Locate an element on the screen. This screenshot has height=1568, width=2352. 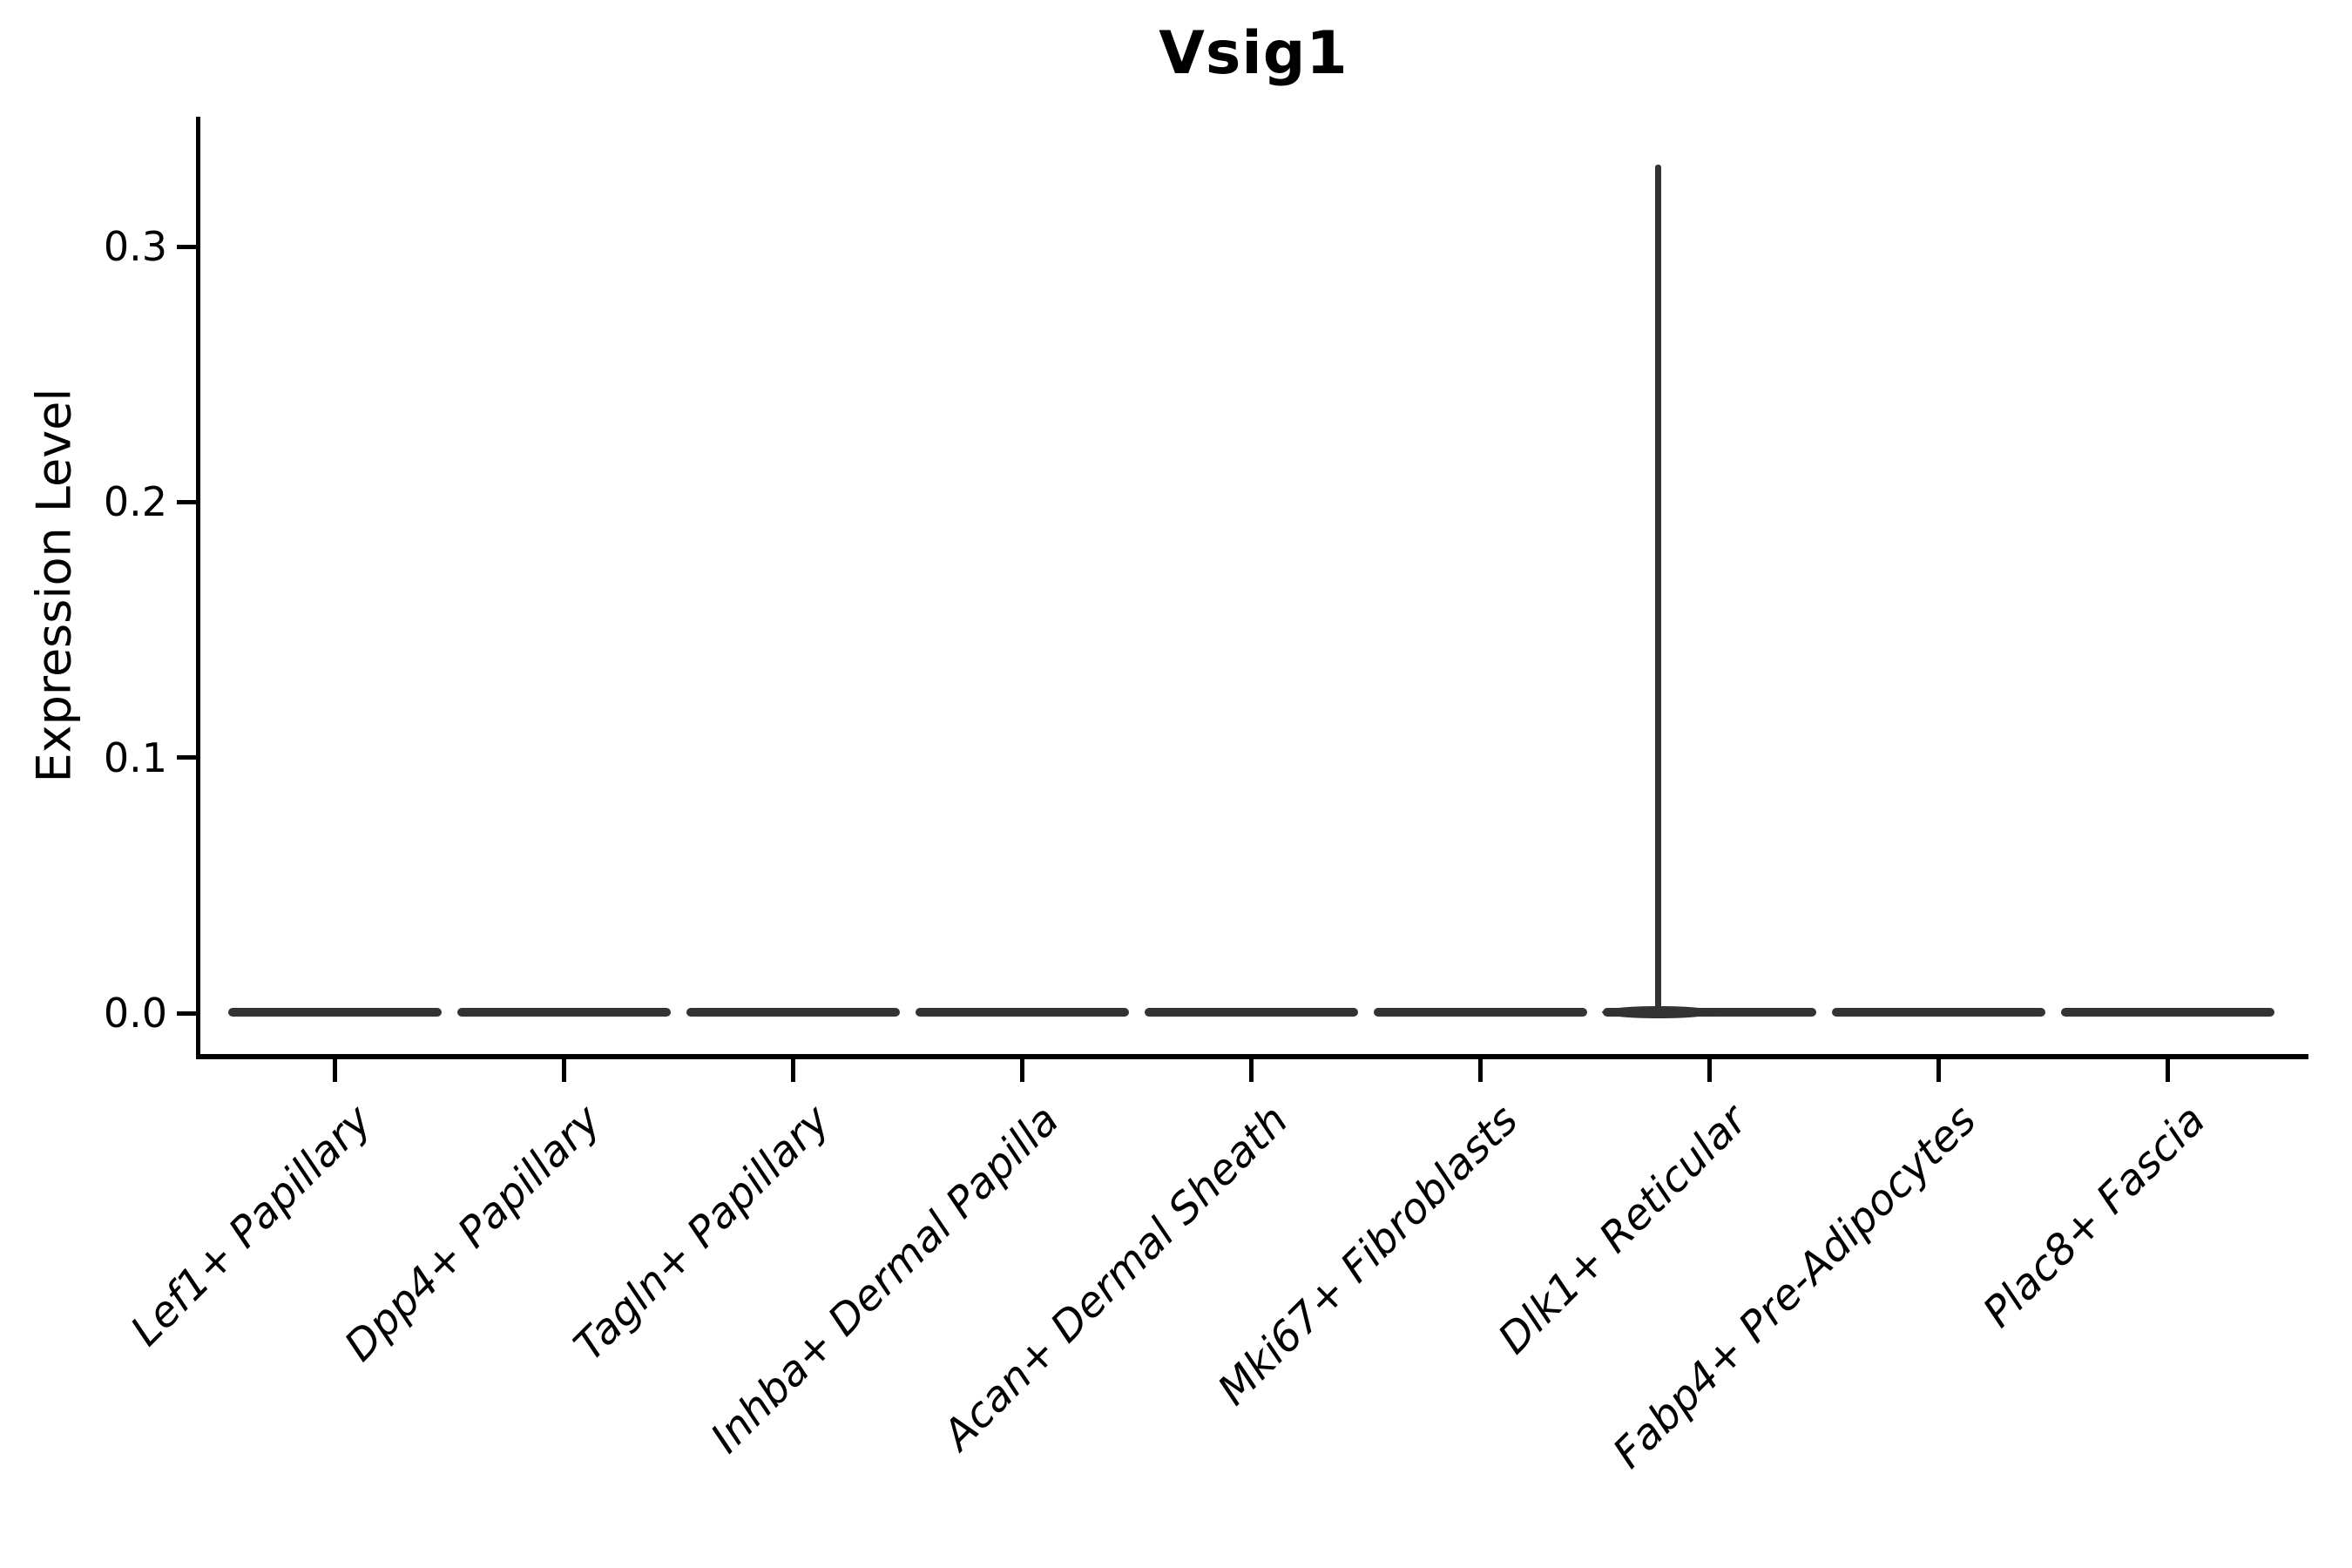
x-tick-label: Dlk1+ Reticular is located at coordinates (1622, 1230).